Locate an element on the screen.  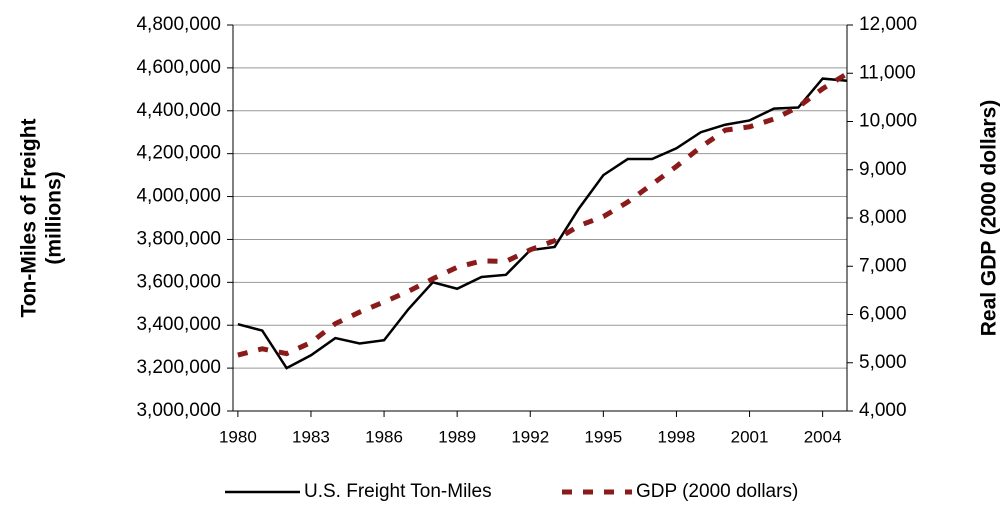
x-tick-label: 2001 is located at coordinates (750, 436).